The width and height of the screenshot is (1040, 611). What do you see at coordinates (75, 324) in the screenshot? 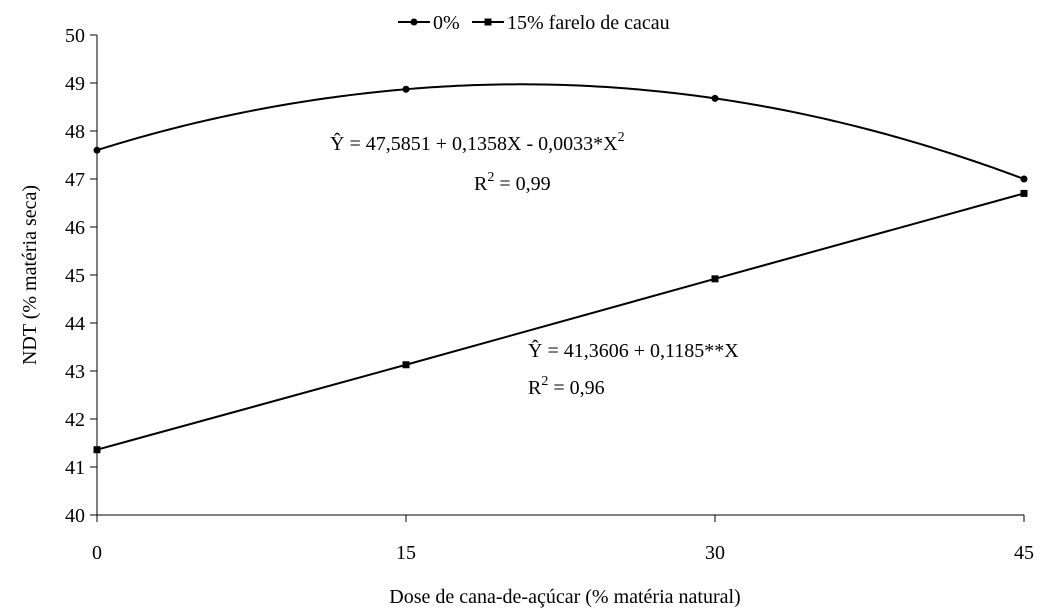
I see `y-tick-label: 44` at bounding box center [75, 324].